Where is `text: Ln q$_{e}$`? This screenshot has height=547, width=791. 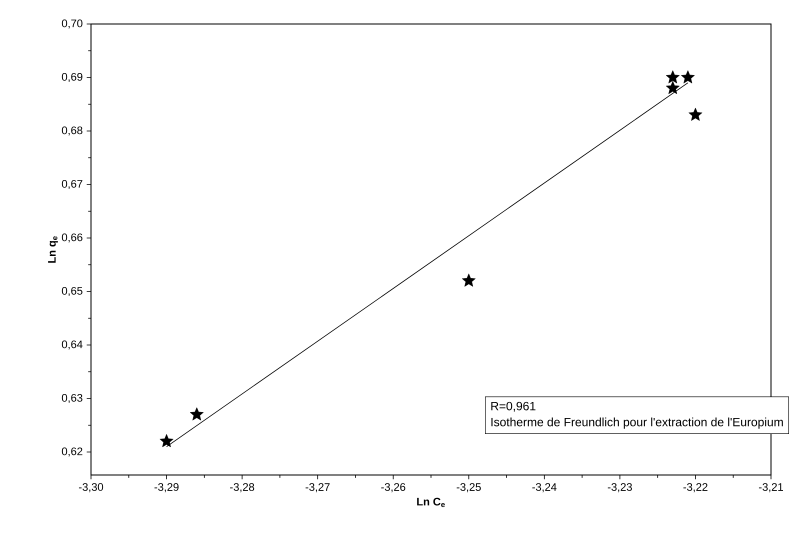
text: Ln q$_{e}$ is located at coordinates (53, 249).